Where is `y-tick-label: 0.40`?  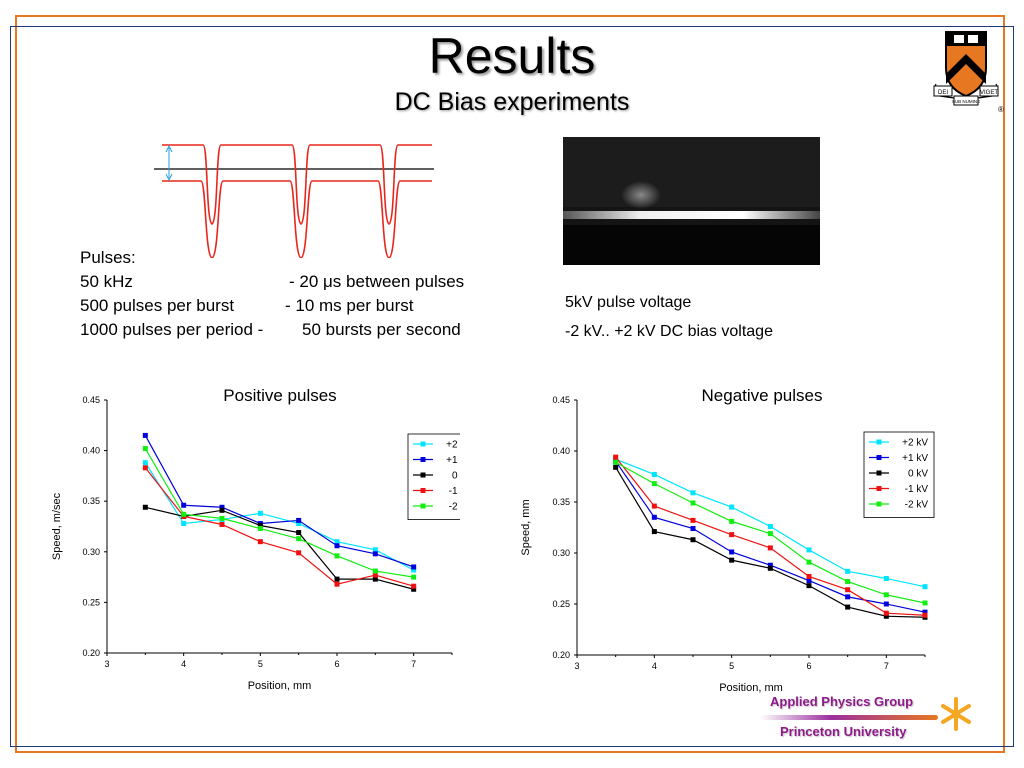 y-tick-label: 0.40 is located at coordinates (91, 451).